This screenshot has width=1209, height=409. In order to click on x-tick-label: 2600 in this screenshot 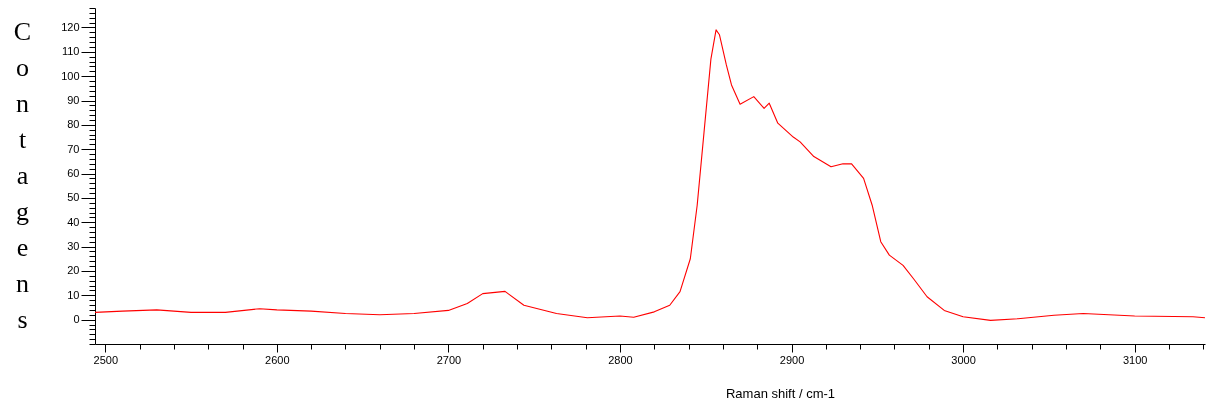, I will do `click(277, 359)`.